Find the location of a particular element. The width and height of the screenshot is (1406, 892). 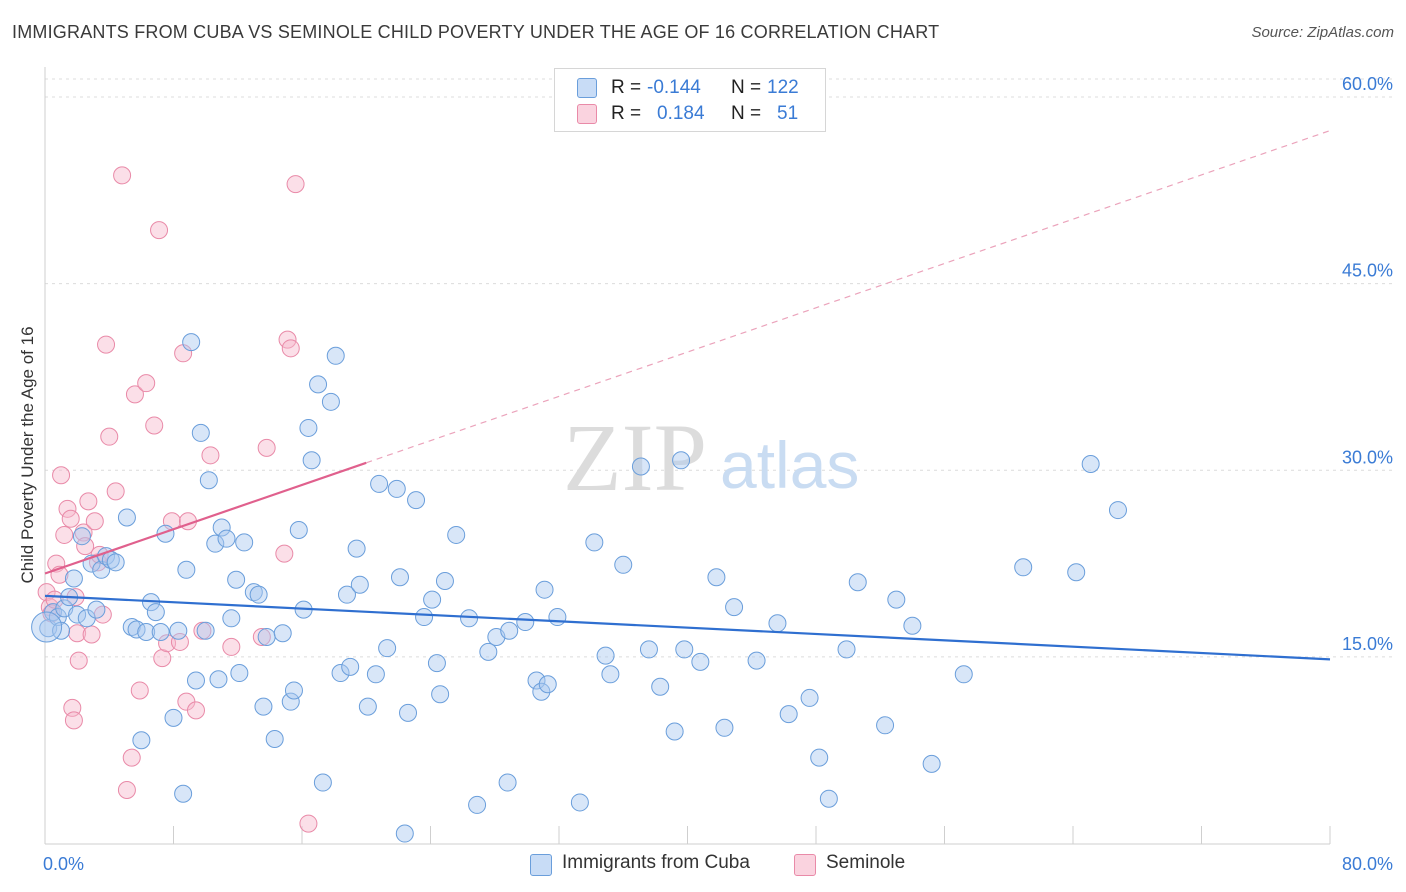

x-tick-label: 0.0% is located at coordinates (63, 864).